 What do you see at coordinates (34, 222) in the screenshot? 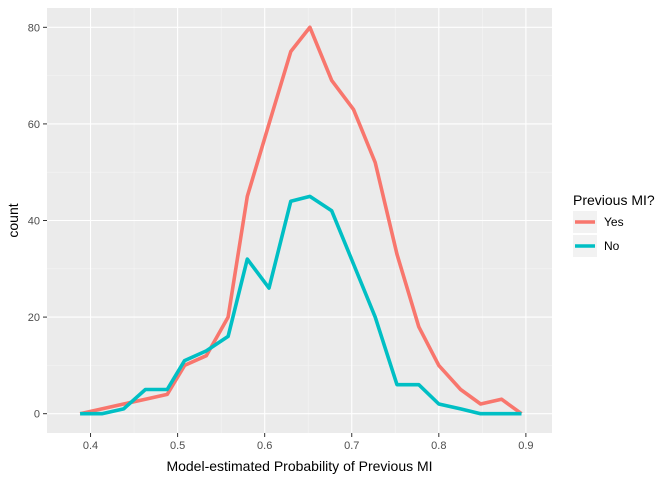
I see `y-tick-label: 40` at bounding box center [34, 222].